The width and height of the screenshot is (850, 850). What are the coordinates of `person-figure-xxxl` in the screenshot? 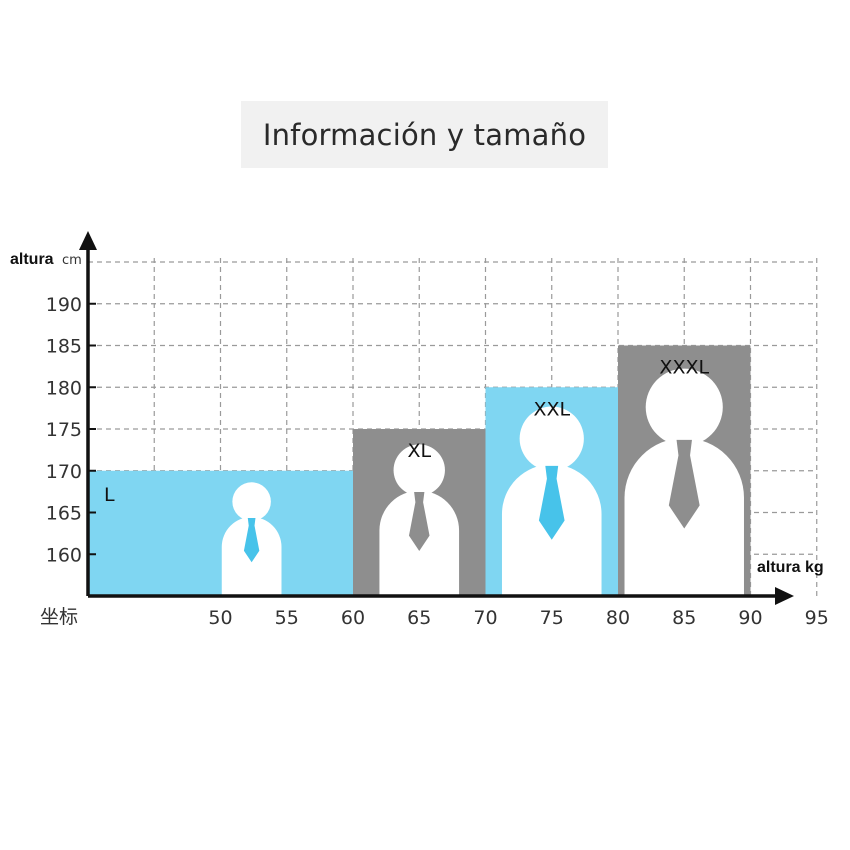 It's located at (684, 482).